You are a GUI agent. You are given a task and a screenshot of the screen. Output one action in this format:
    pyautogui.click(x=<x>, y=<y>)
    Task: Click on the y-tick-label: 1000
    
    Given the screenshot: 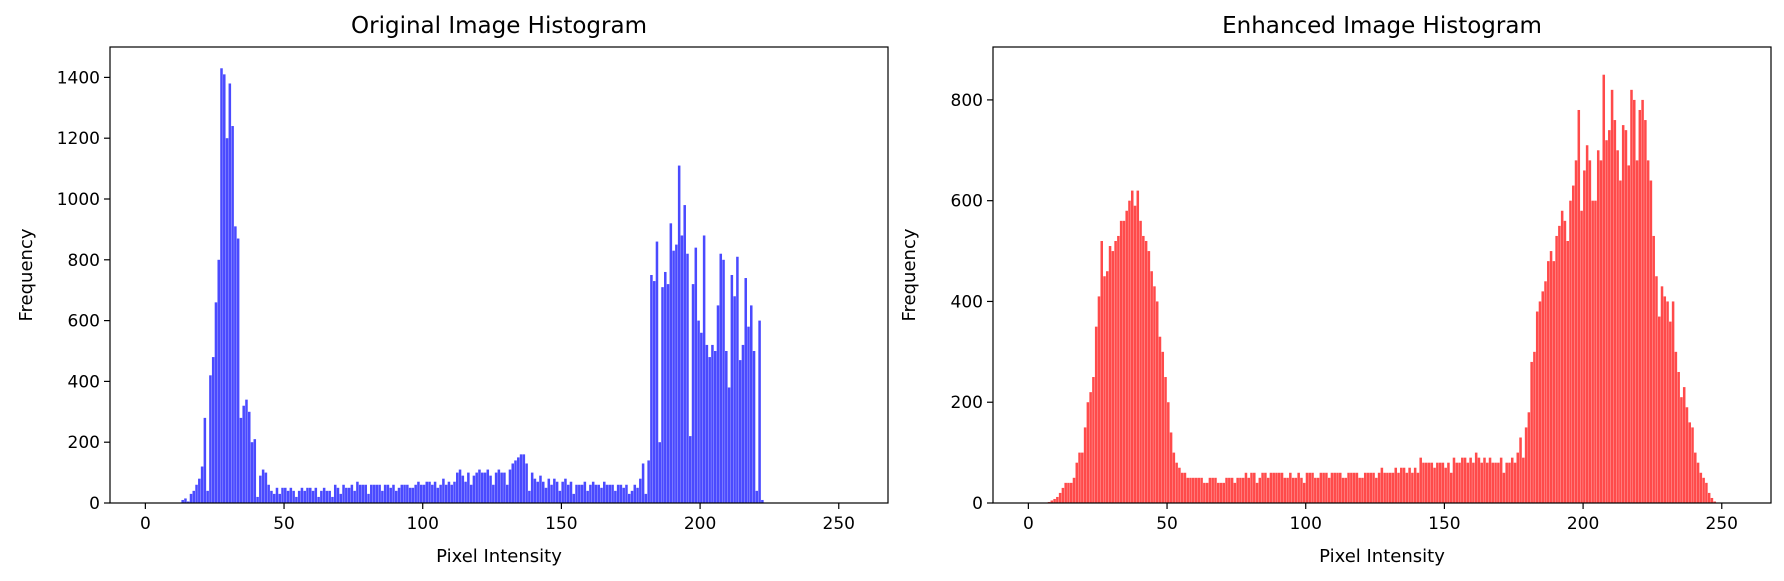 What is the action you would take?
    pyautogui.click(x=78, y=200)
    